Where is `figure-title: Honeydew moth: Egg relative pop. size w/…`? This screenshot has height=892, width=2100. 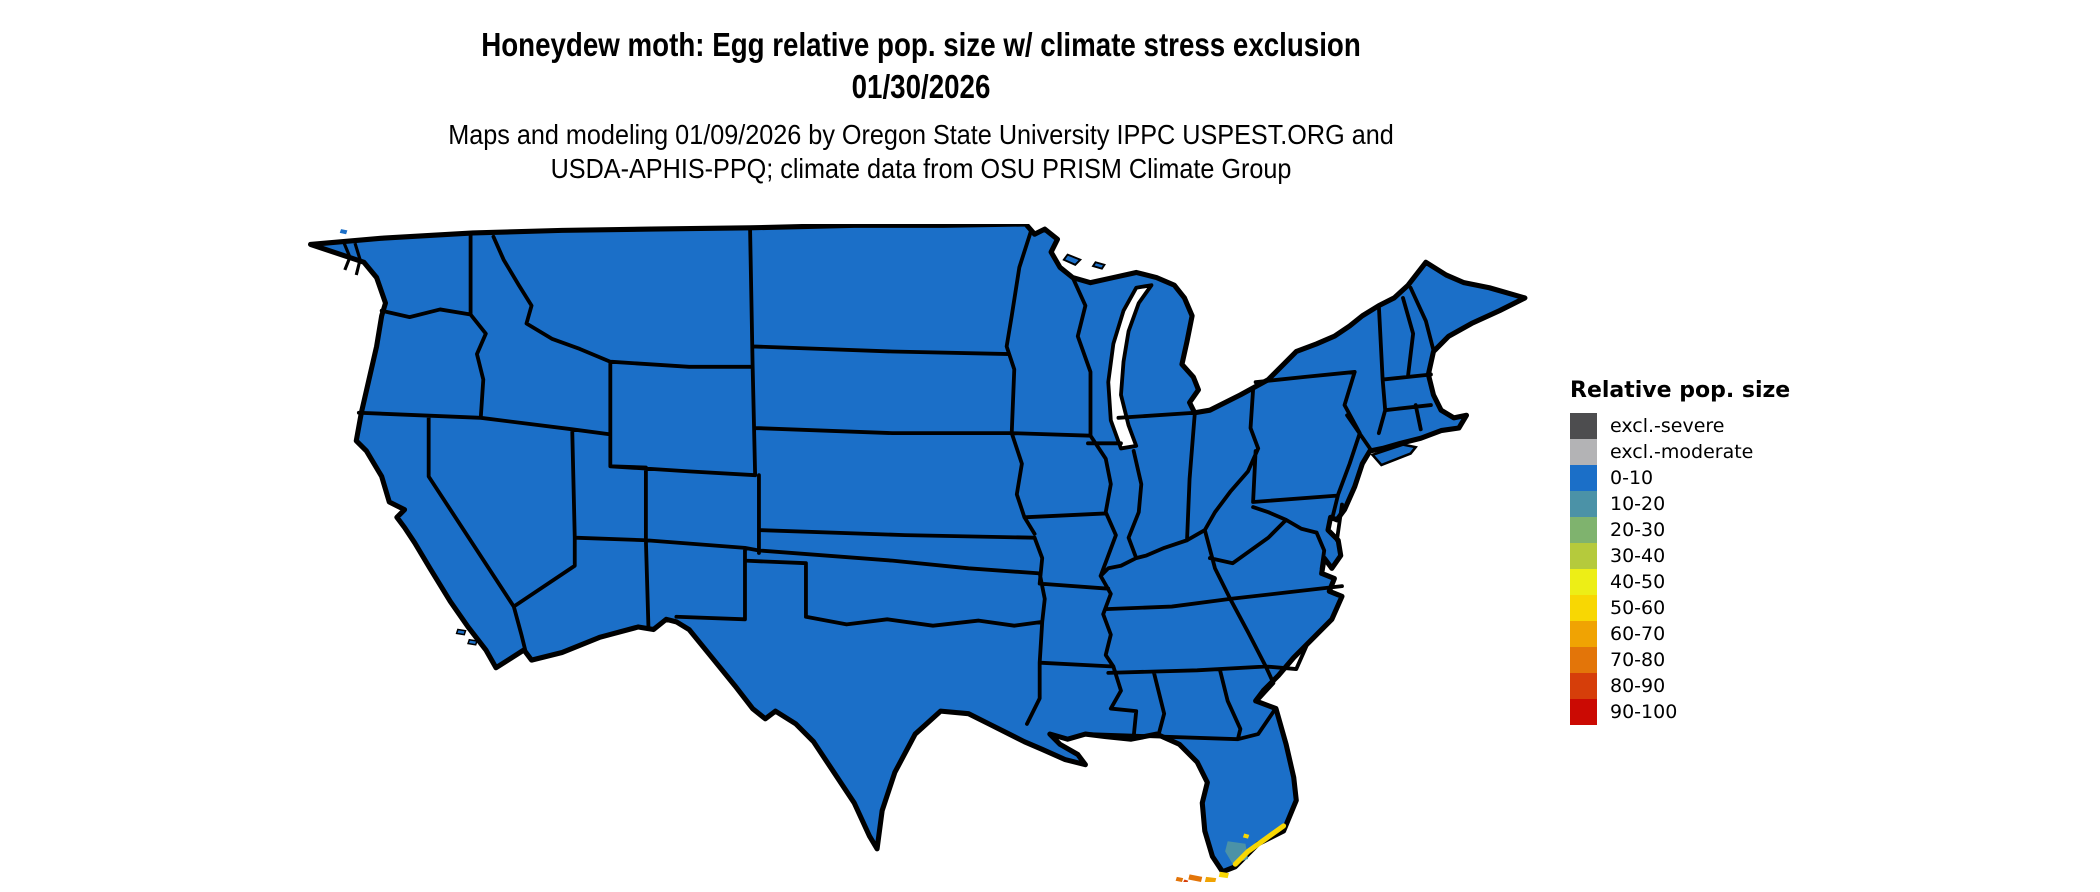 figure-title: Honeydew moth: Egg relative pop. size w/… is located at coordinates (921, 66).